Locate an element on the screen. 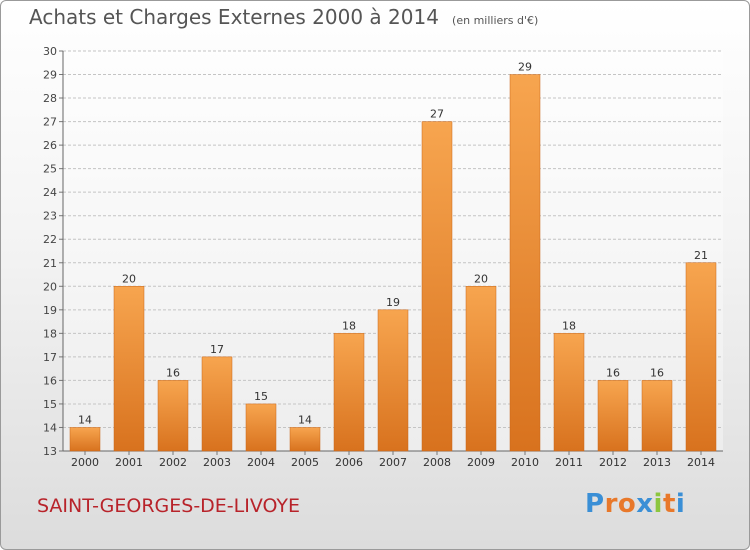 Image resolution: width=750 pixels, height=550 pixels. y-tick-label: 29 is located at coordinates (50, 75).